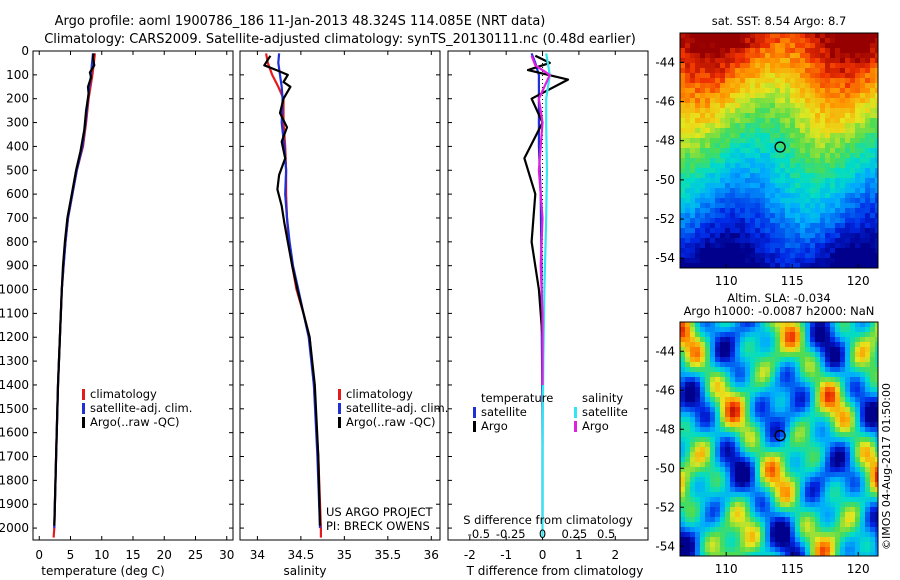 The image size is (900, 580). What do you see at coordinates (665, 546) in the screenshot?
I see `sla_map-ytick-label: -54` at bounding box center [665, 546].